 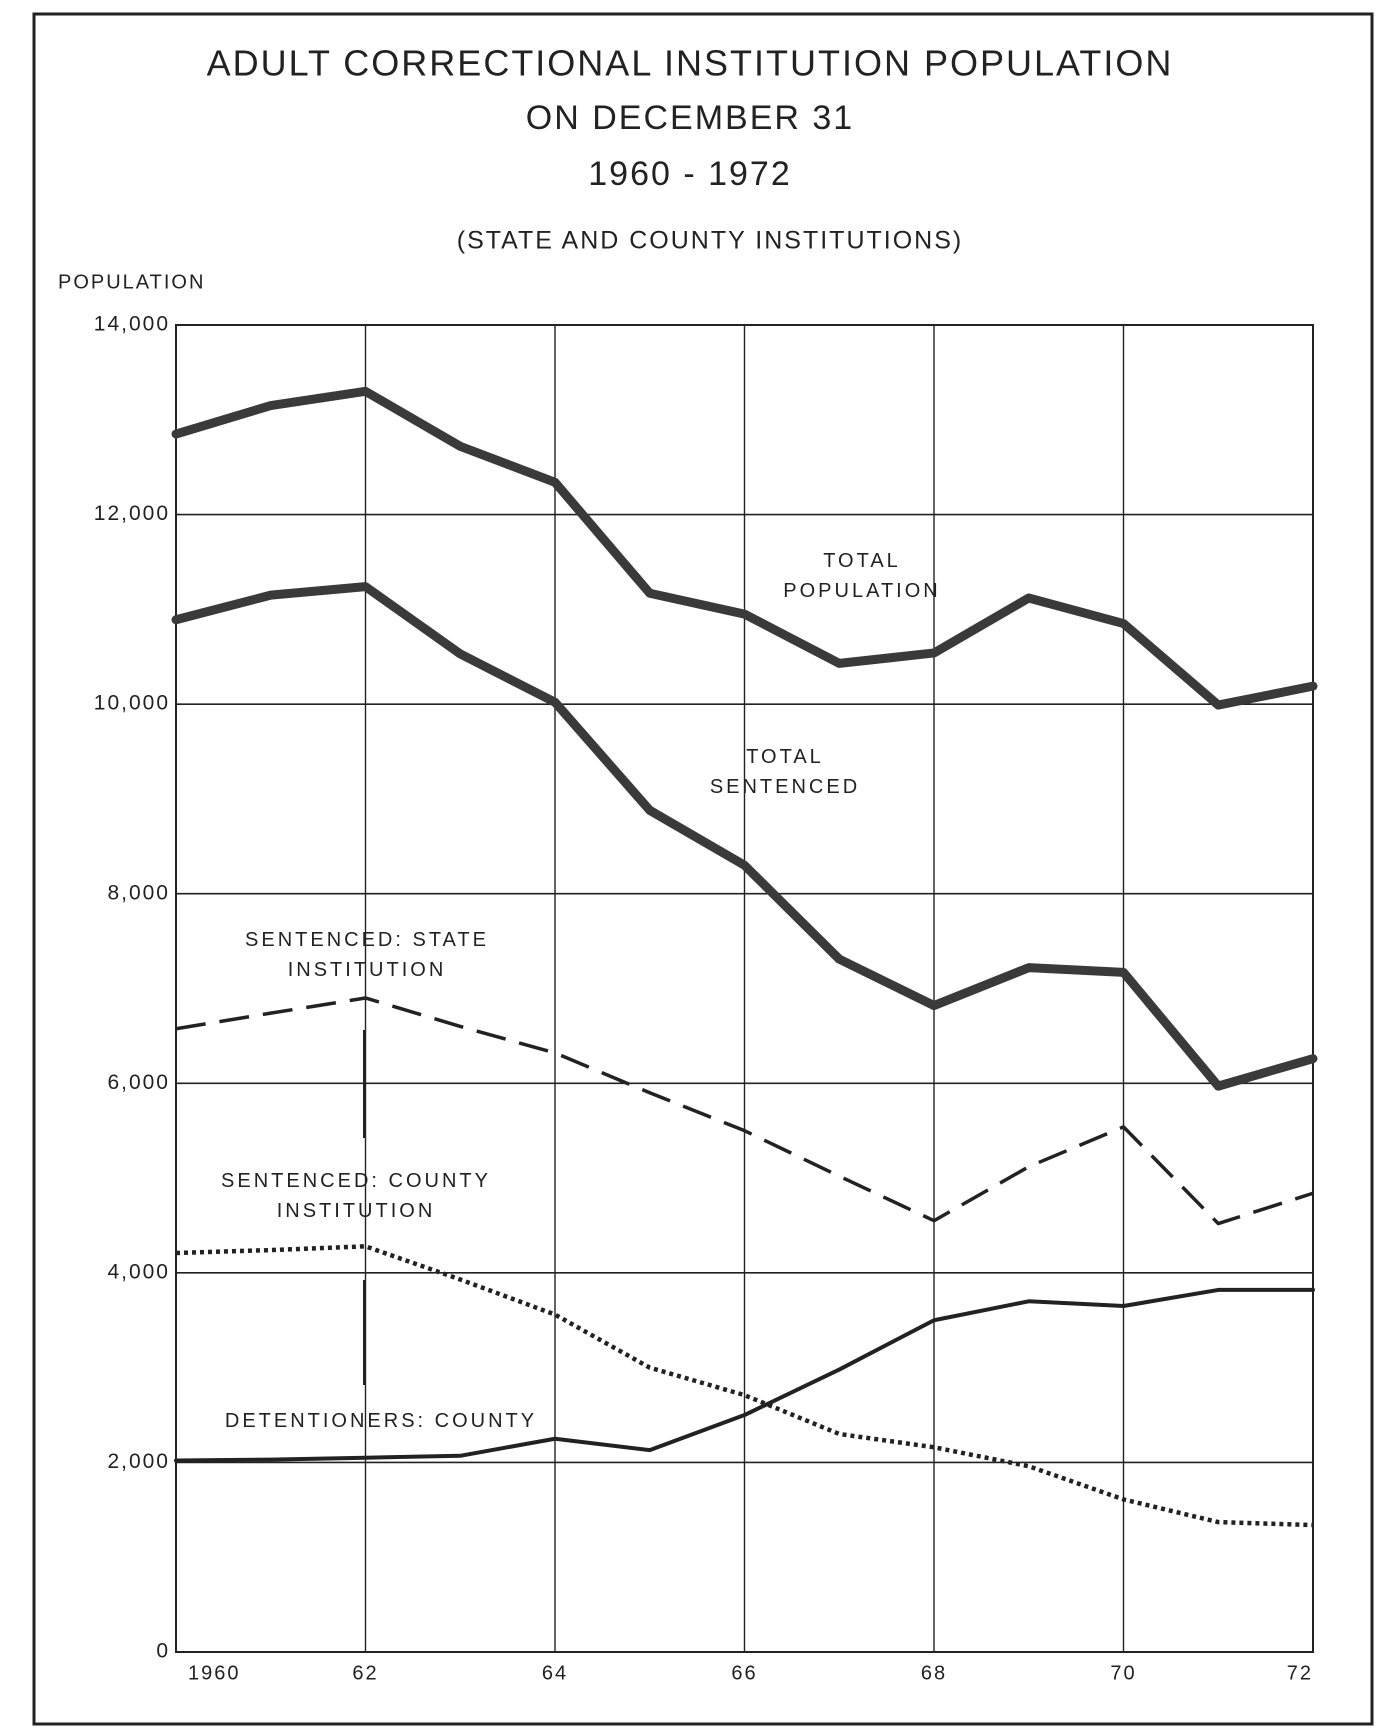 I want to click on y-tick-label: 10,000, so click(x=132, y=703).